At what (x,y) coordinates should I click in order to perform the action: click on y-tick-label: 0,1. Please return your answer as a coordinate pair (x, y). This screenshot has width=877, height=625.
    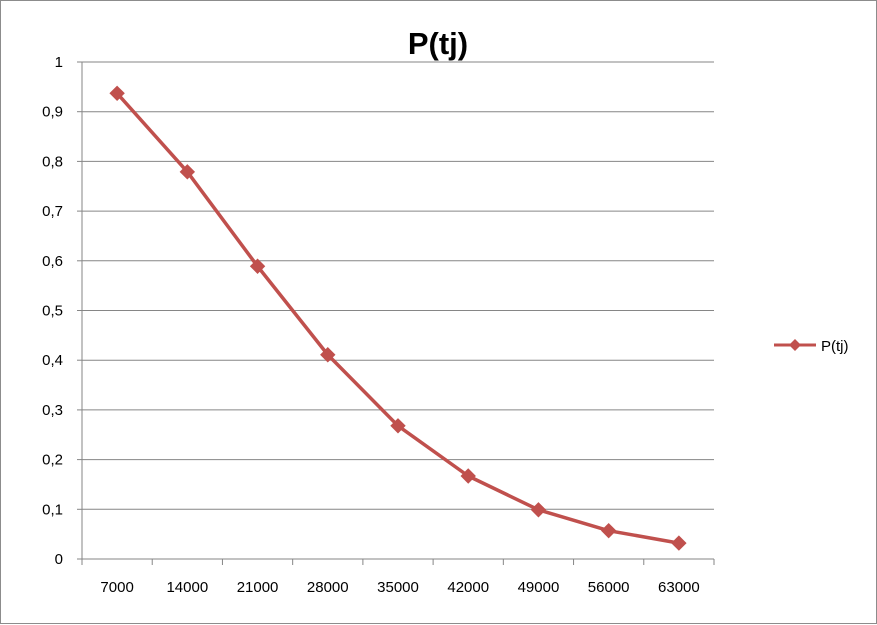
    Looking at the image, I should click on (52, 509).